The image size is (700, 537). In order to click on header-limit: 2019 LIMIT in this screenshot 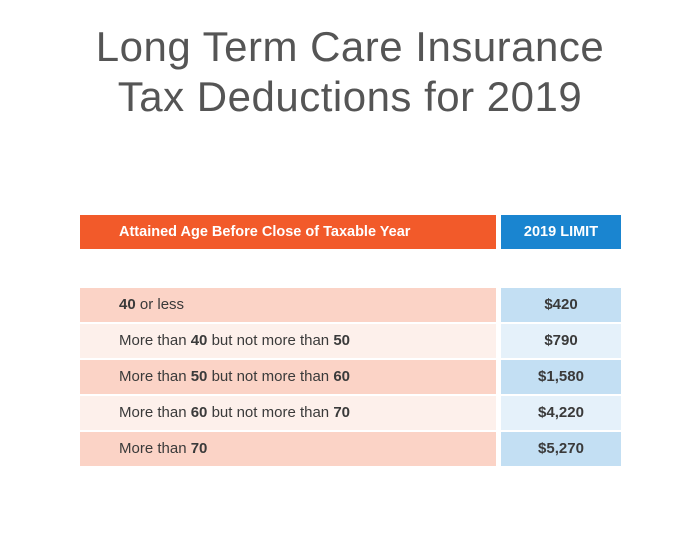, I will do `click(561, 232)`.